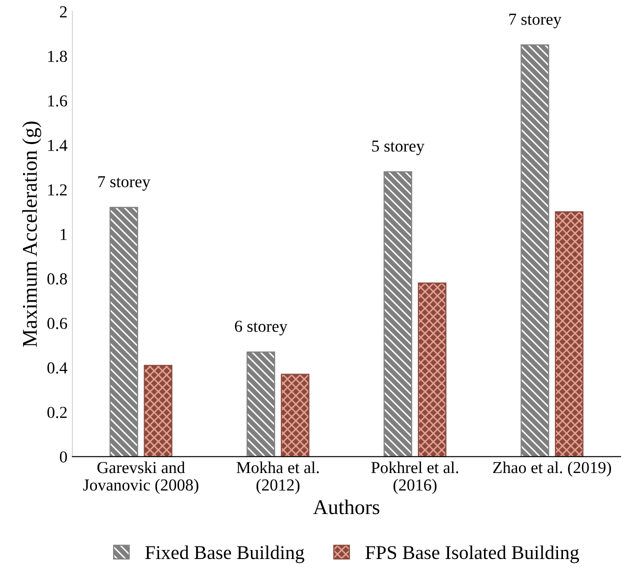 The width and height of the screenshot is (630, 578). Describe the element at coordinates (414, 477) in the screenshot. I see `x-tick-label: Pokhrel et al. (2016)` at that location.